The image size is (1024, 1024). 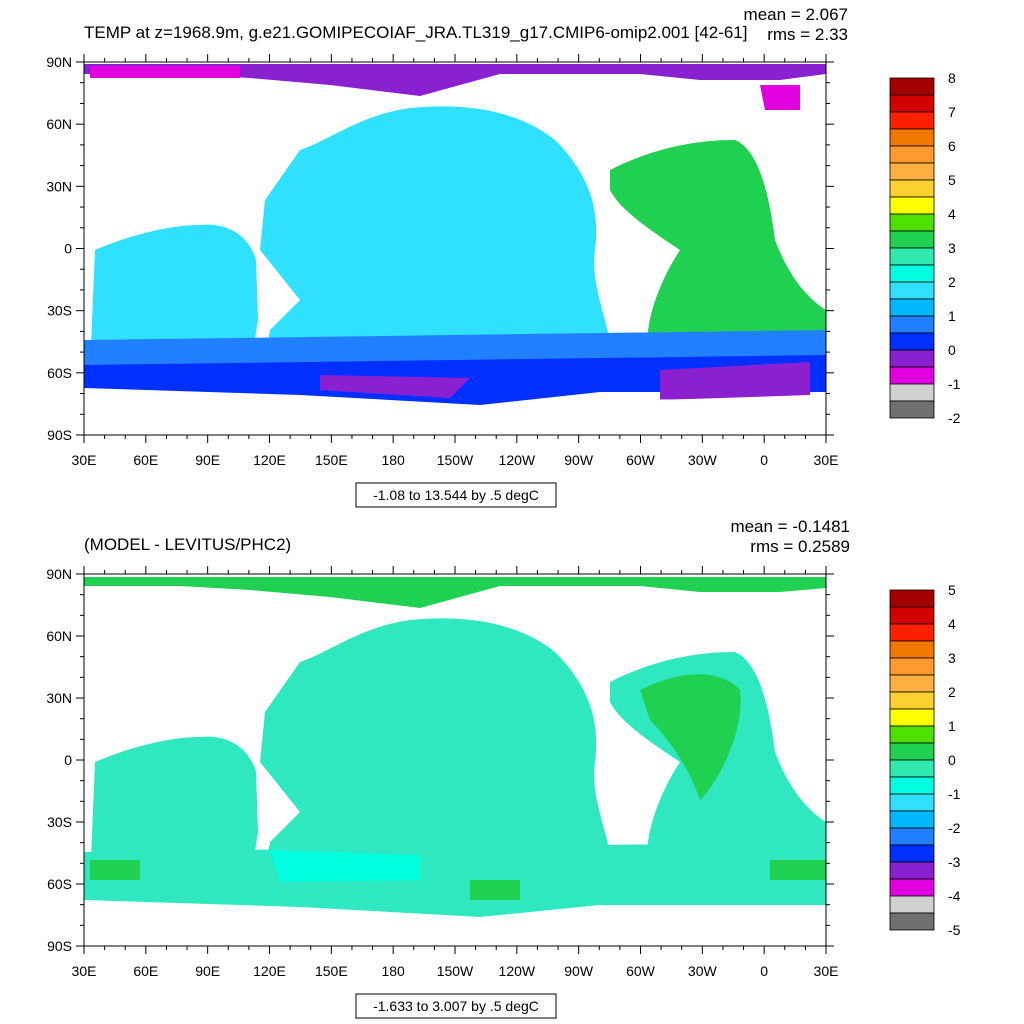 What do you see at coordinates (187, 544) in the screenshot?
I see `panel-title: (MODEL - LEVITUS/PHC2)` at bounding box center [187, 544].